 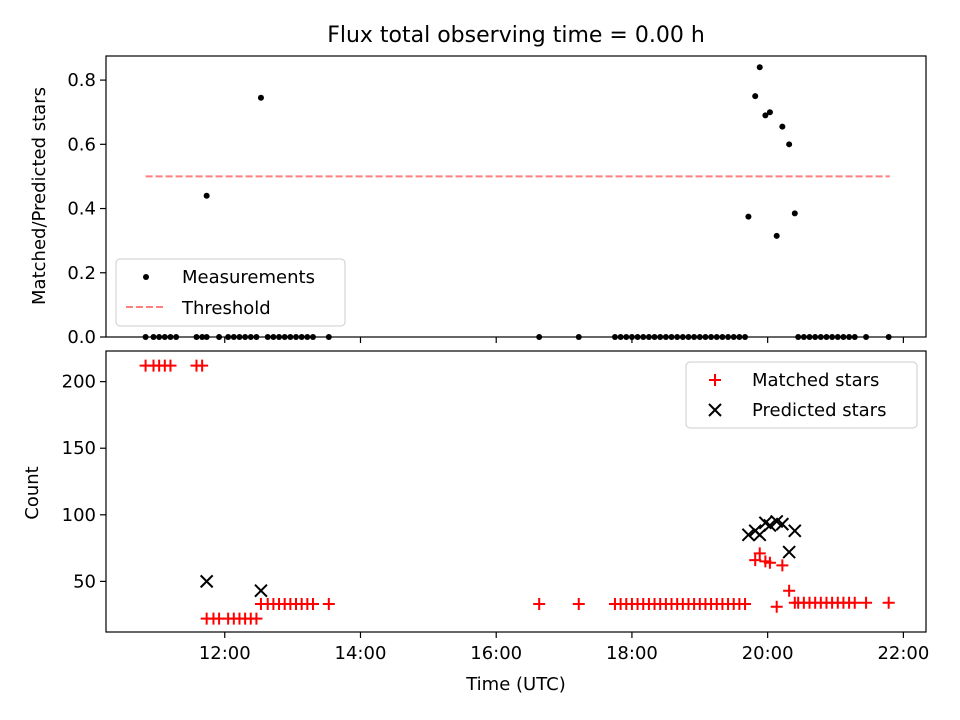 I want to click on y-tick-label: 0.8, so click(x=81, y=80).